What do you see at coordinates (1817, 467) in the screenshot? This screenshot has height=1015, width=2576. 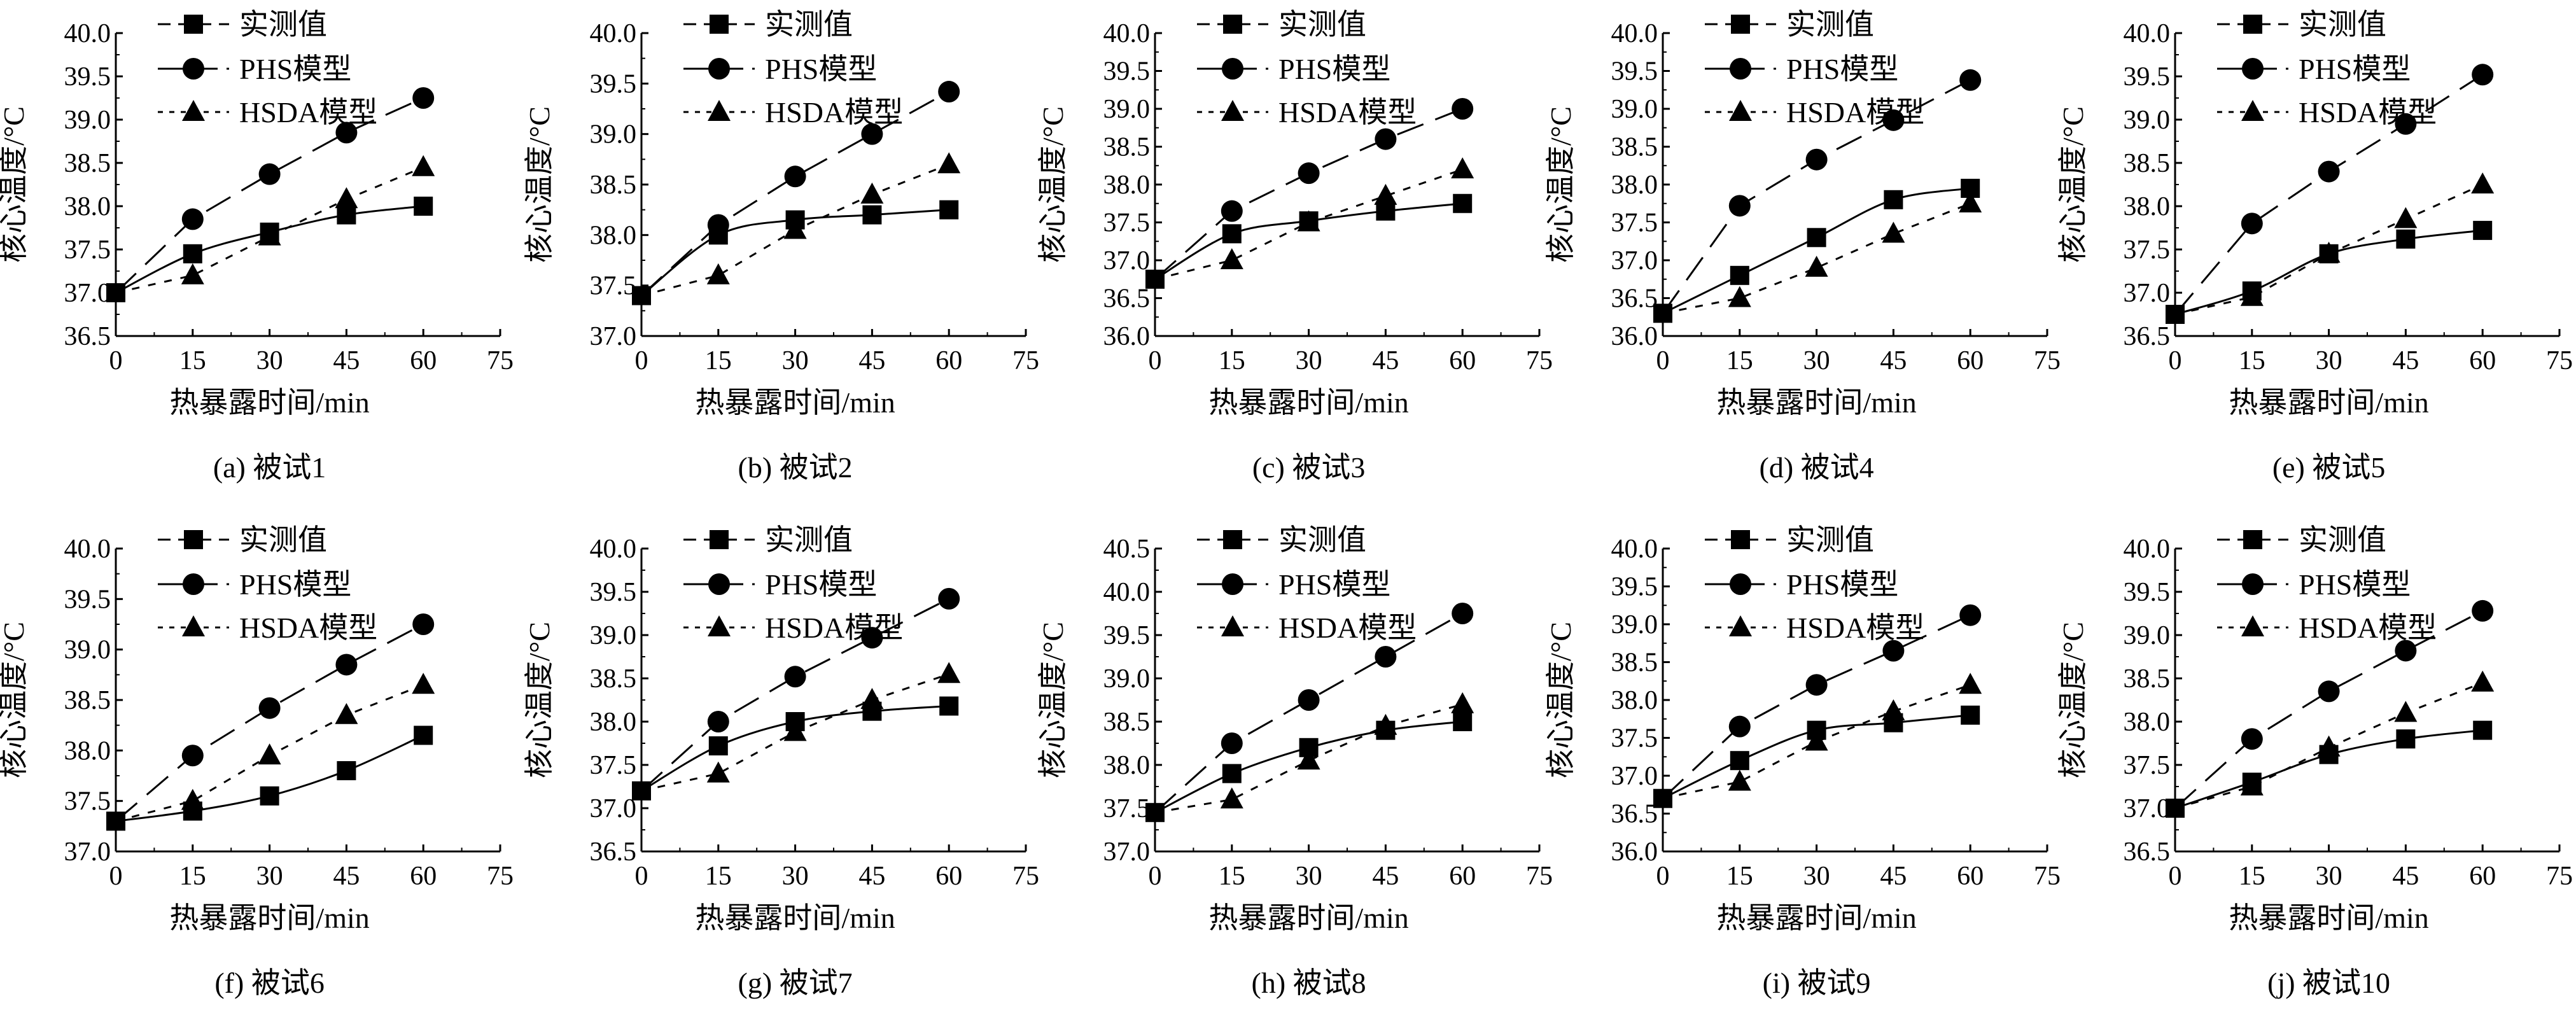 I see `subplot-caption: (d) 被试4` at bounding box center [1817, 467].